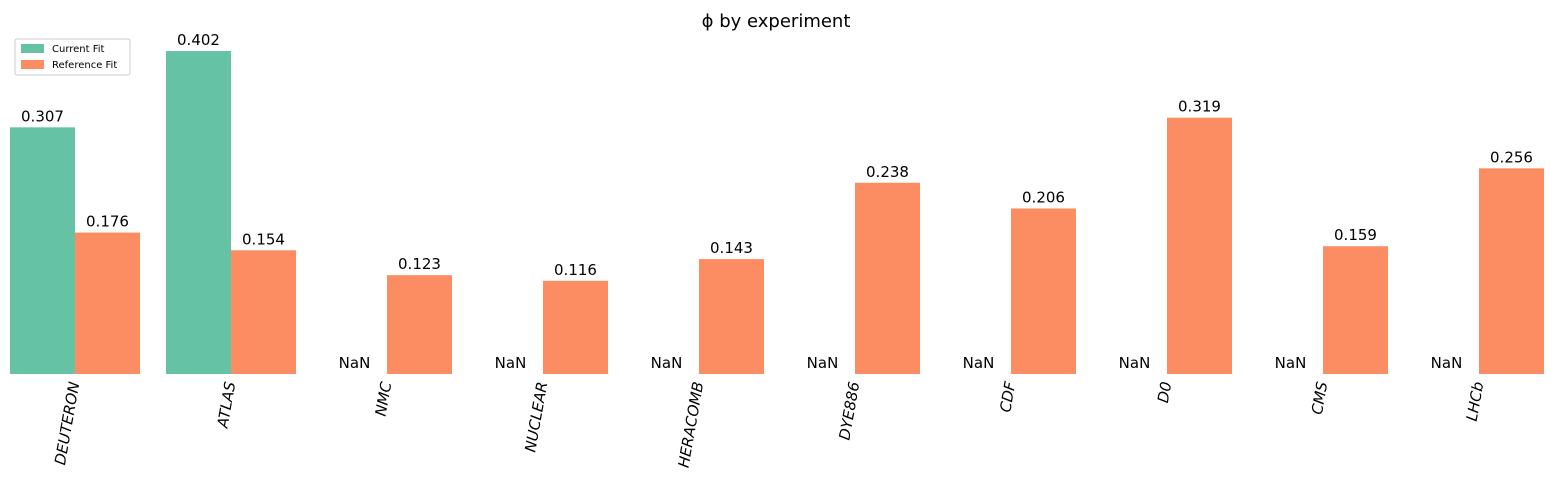  I want to click on value-label-current-fit-atlas: 0.402, so click(198, 40).